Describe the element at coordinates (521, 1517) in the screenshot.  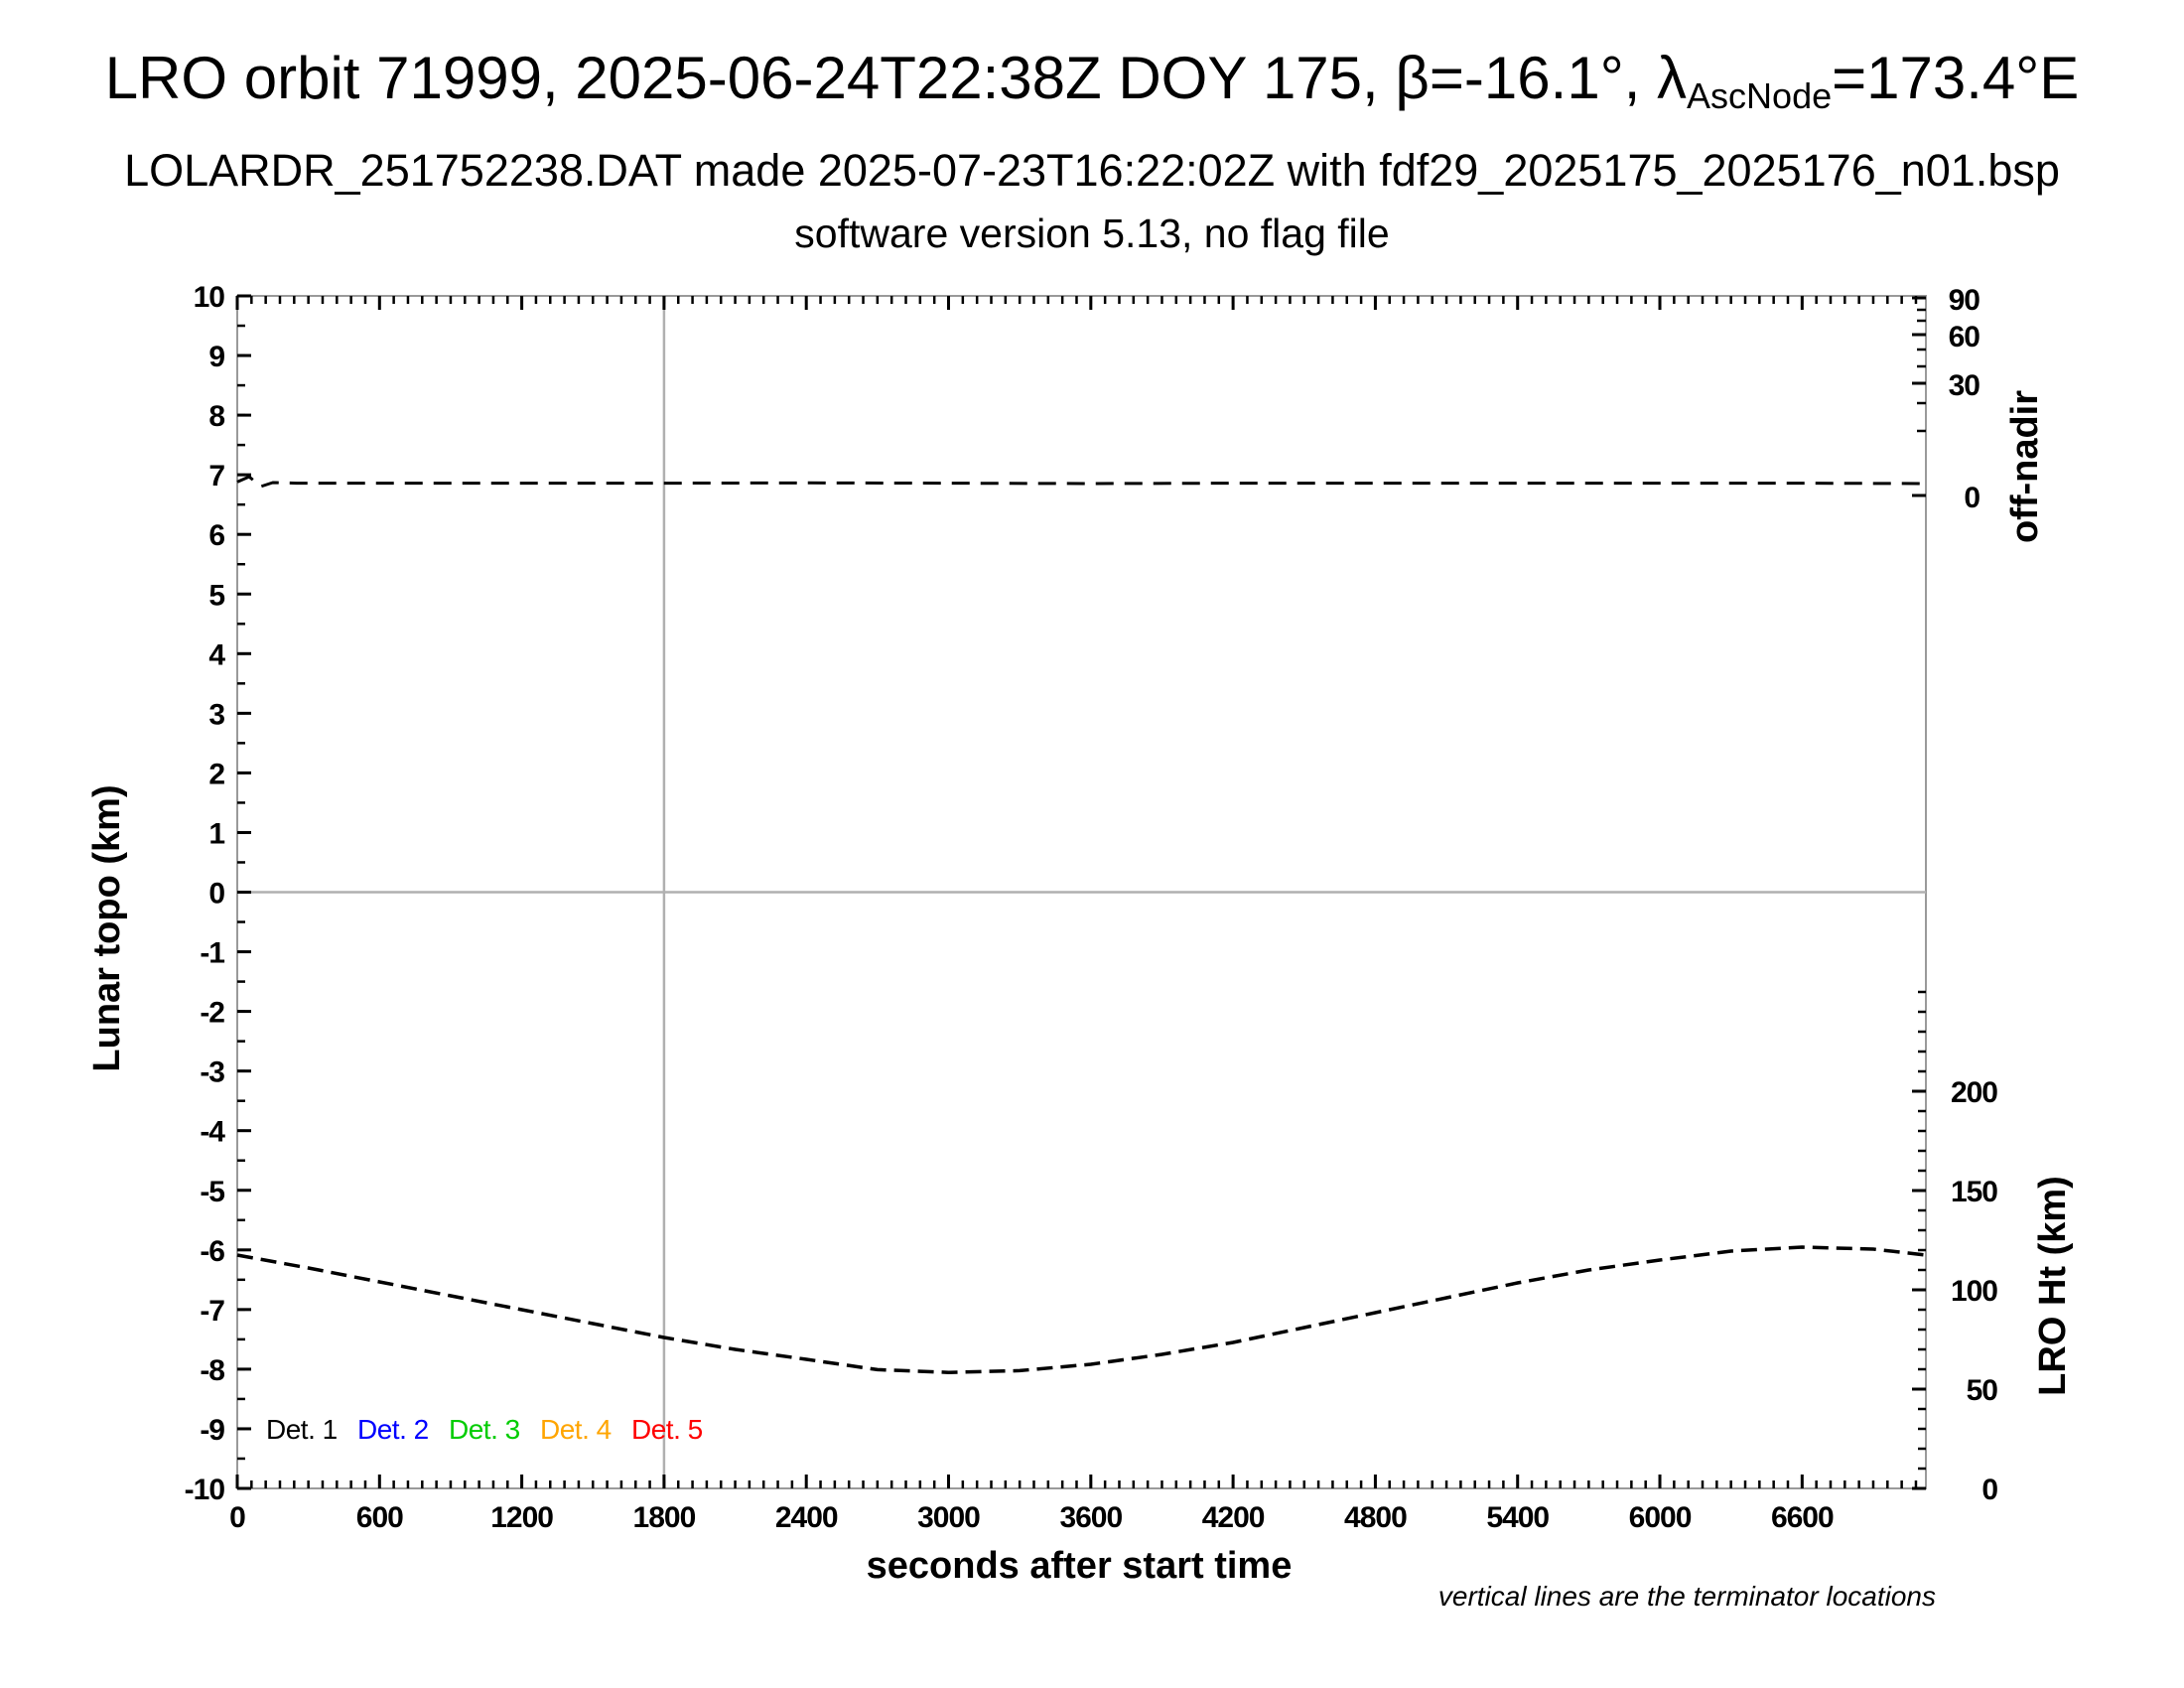
I see `x-tick-label: 1200` at that location.